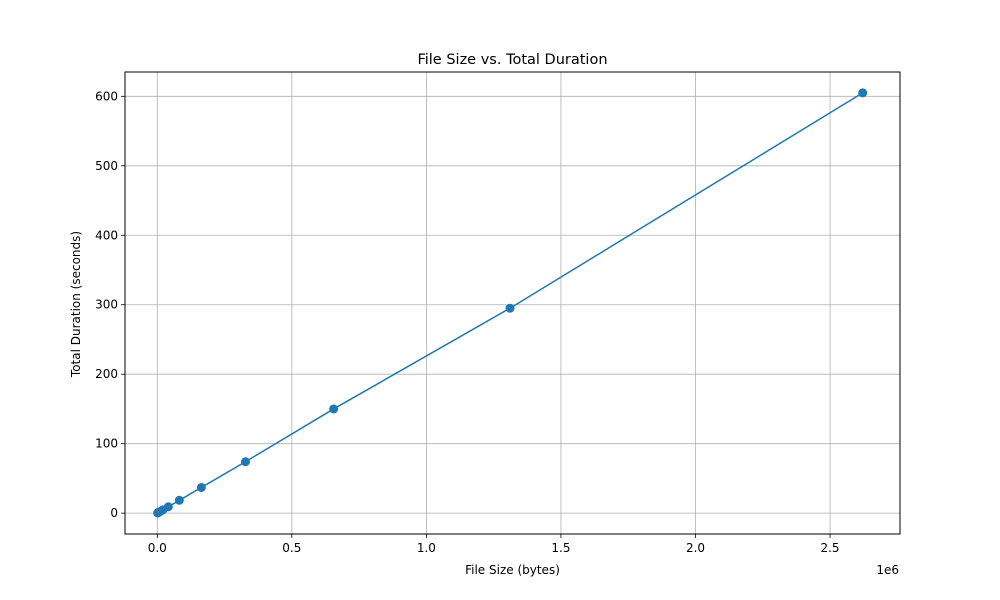 Image resolution: width=1000 pixels, height=600 pixels. I want to click on chart-title: File Size vs. Total Duration, so click(512, 60).